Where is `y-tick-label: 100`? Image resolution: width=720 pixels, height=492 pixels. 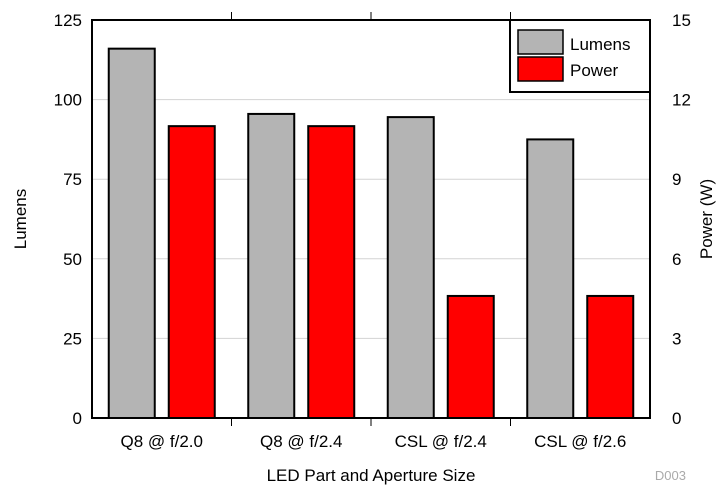
y-tick-label: 100 is located at coordinates (68, 100).